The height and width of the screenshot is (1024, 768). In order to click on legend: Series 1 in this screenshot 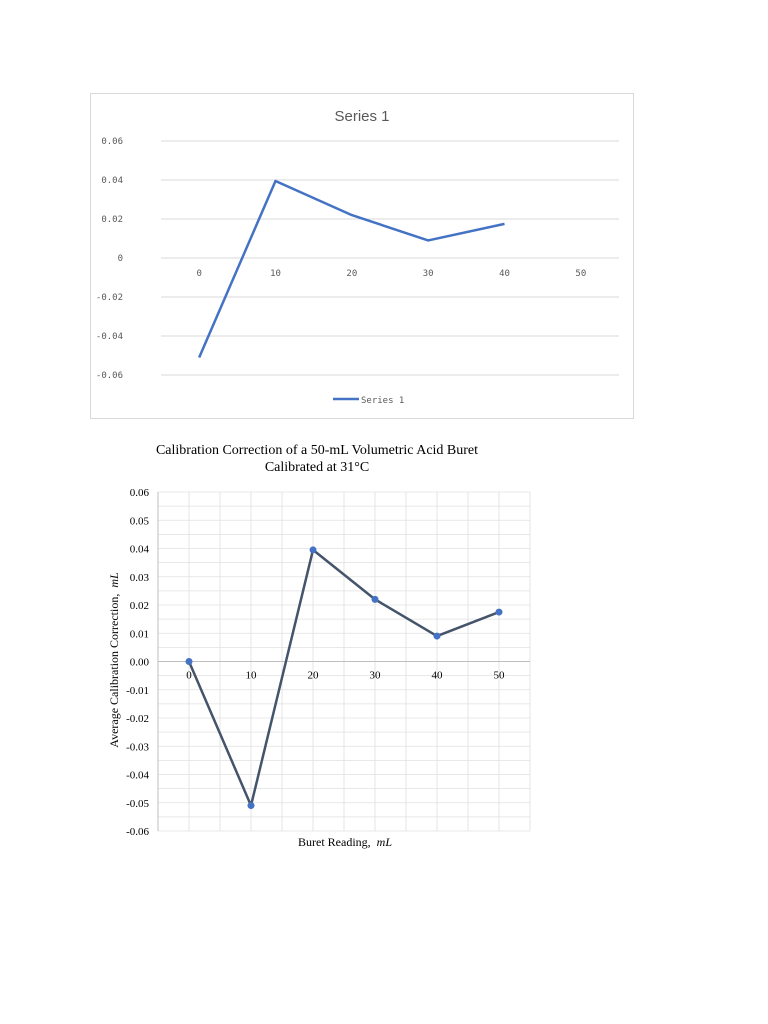, I will do `click(368, 401)`.